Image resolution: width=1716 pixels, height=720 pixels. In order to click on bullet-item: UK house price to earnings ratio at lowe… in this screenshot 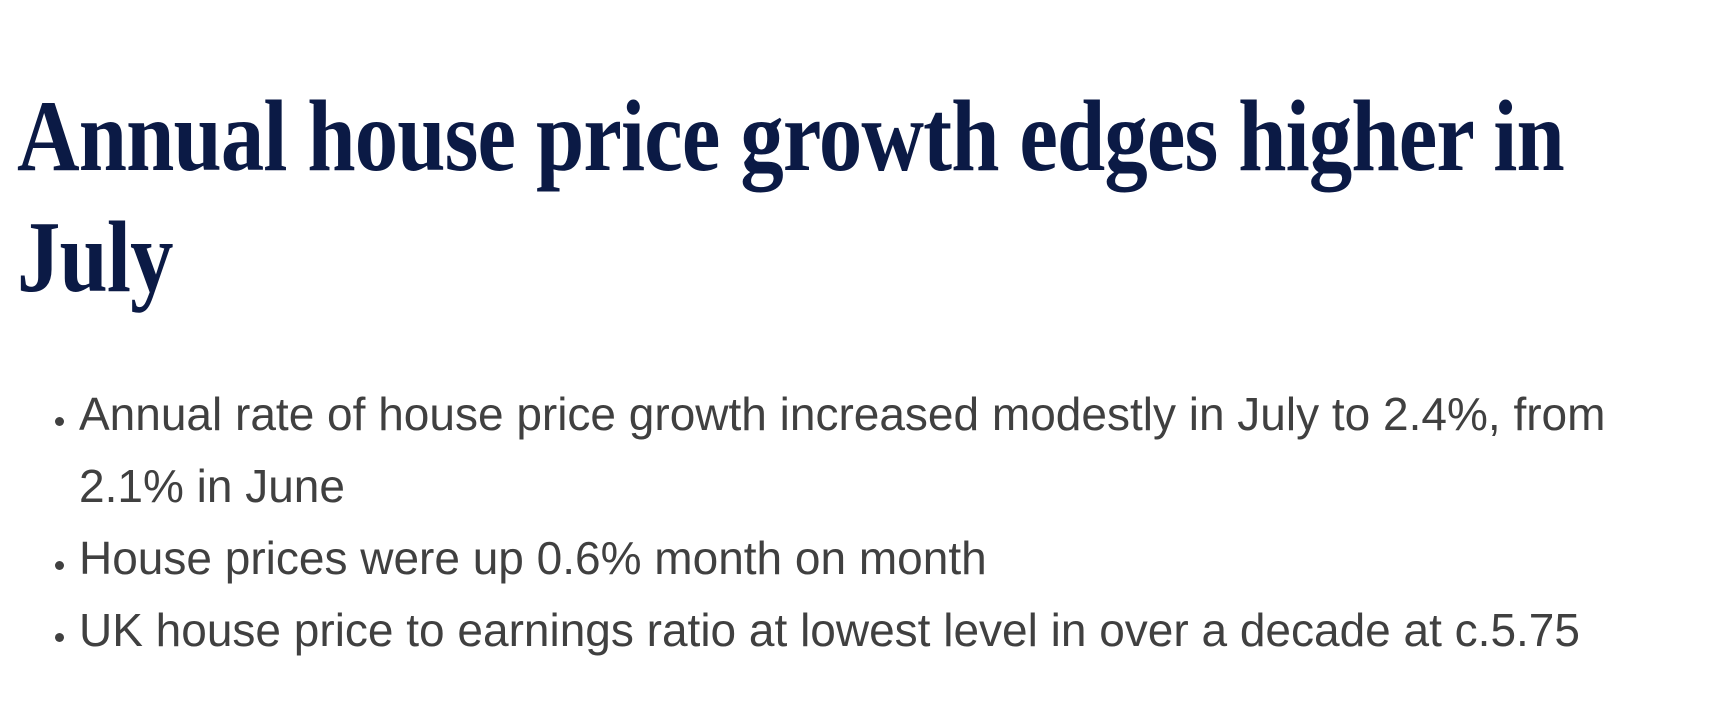, I will do `click(889, 630)`.